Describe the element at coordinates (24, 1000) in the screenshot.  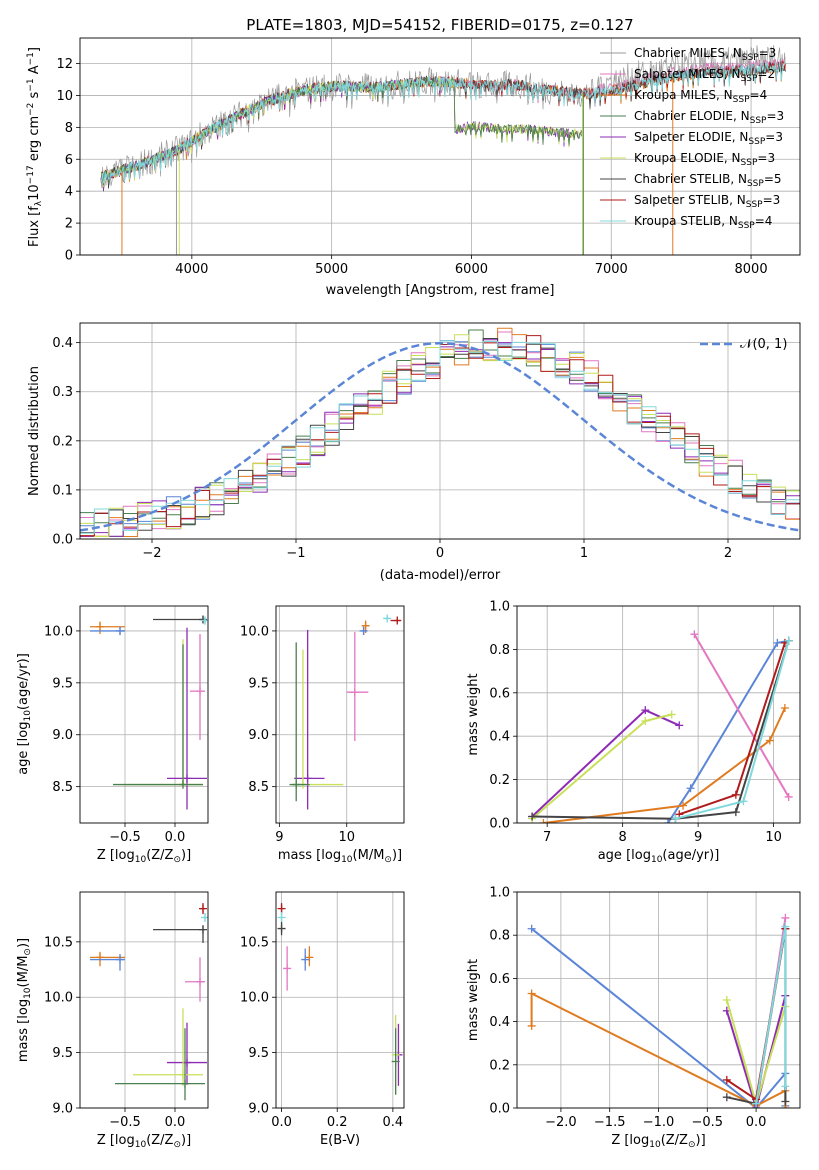
I see `y-axis-label: mass [log10(M/M⊙)]` at that location.